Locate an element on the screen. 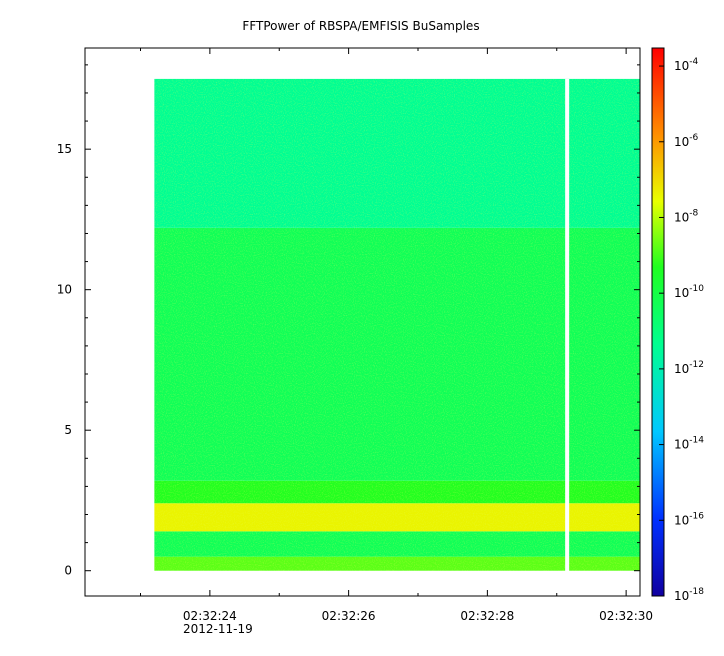 This screenshot has width=724, height=656. data-gap is located at coordinates (567, 325).